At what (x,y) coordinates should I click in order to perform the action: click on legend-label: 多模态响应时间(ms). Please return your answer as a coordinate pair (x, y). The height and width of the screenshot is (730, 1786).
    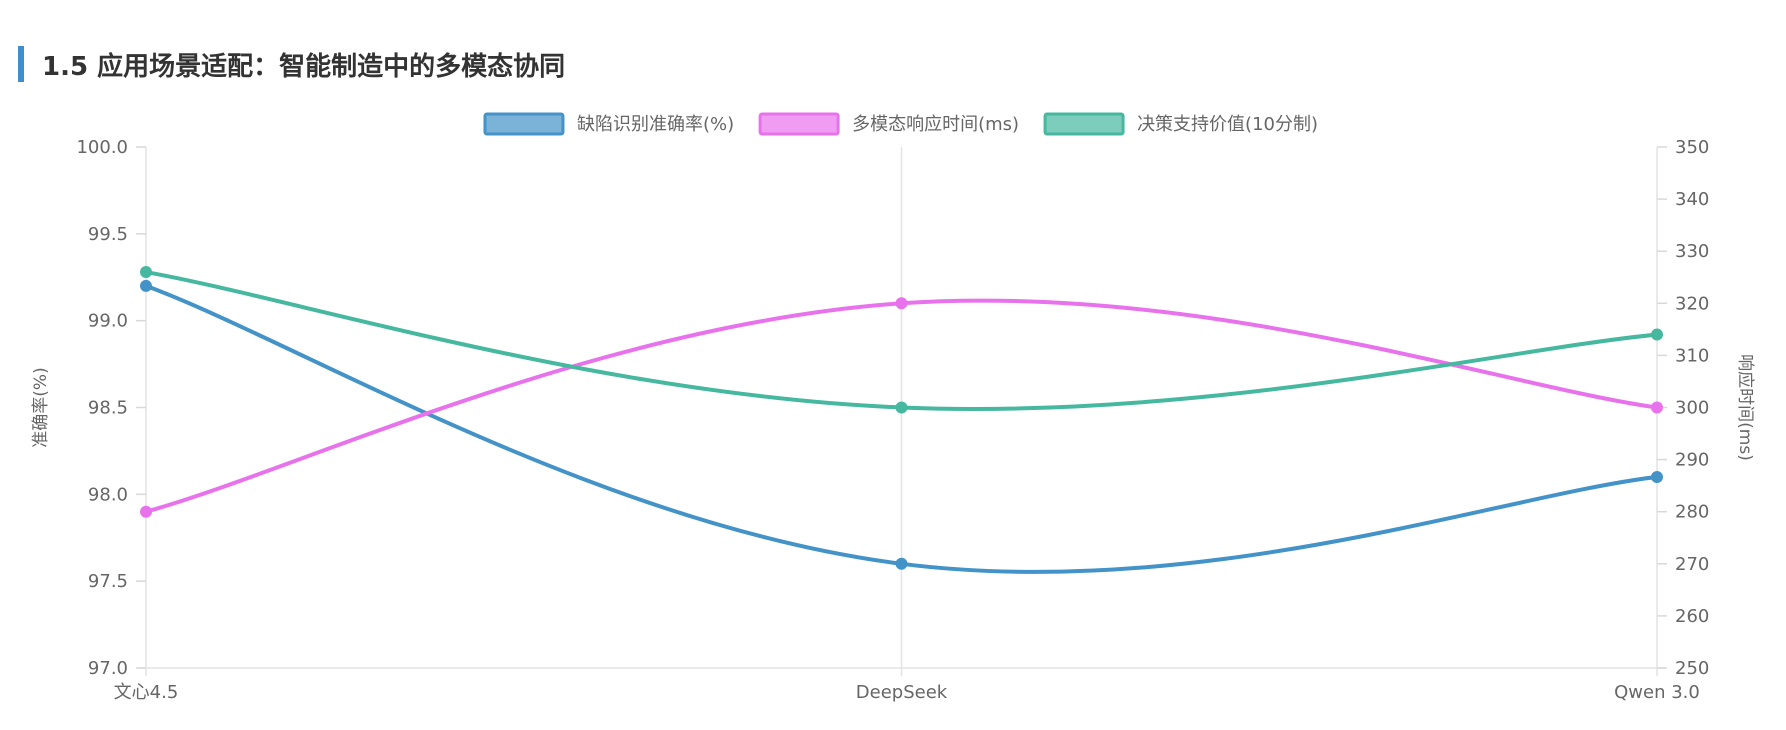
    Looking at the image, I should click on (935, 124).